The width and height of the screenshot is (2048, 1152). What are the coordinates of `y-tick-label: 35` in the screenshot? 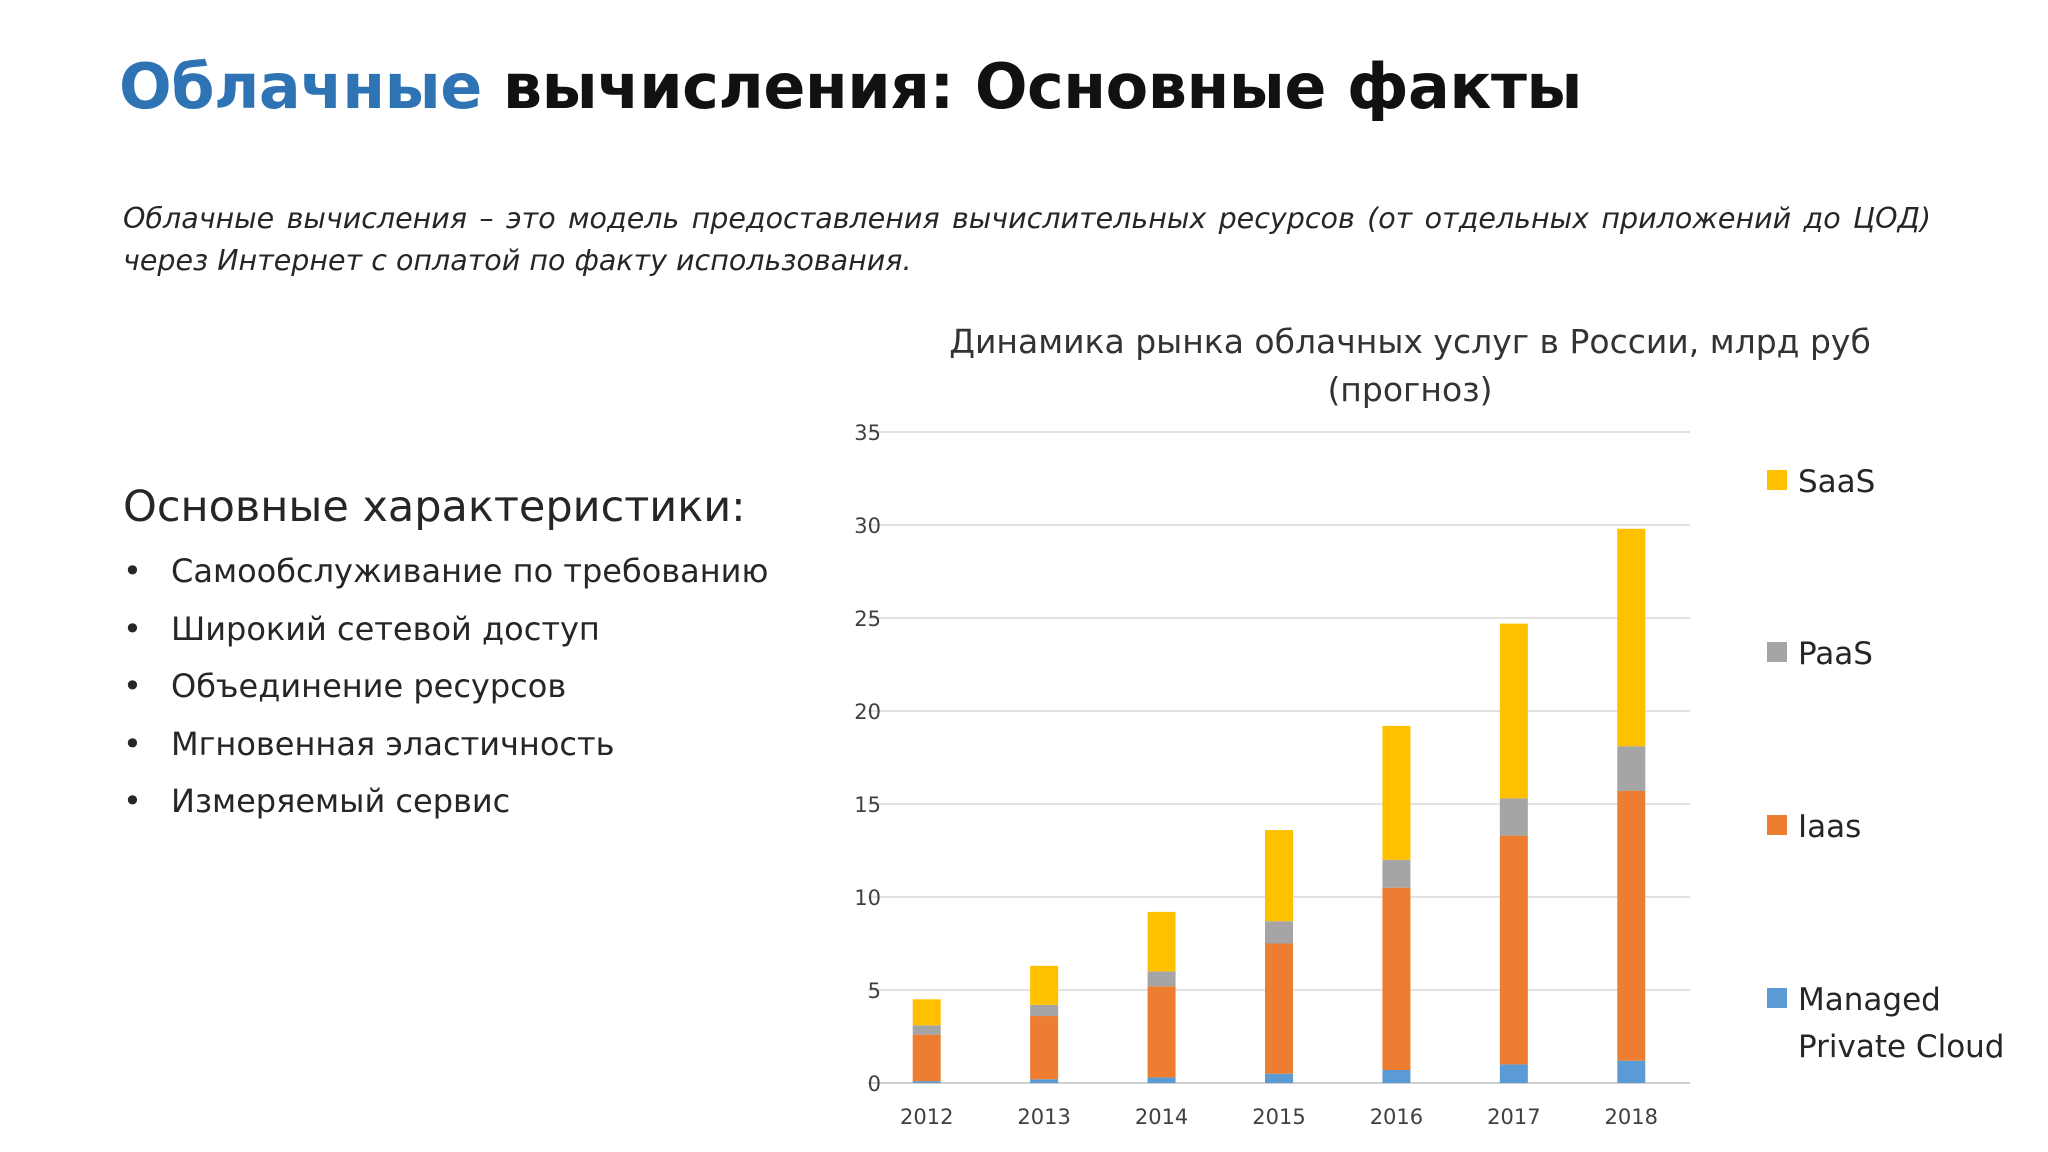 It's located at (867, 433).